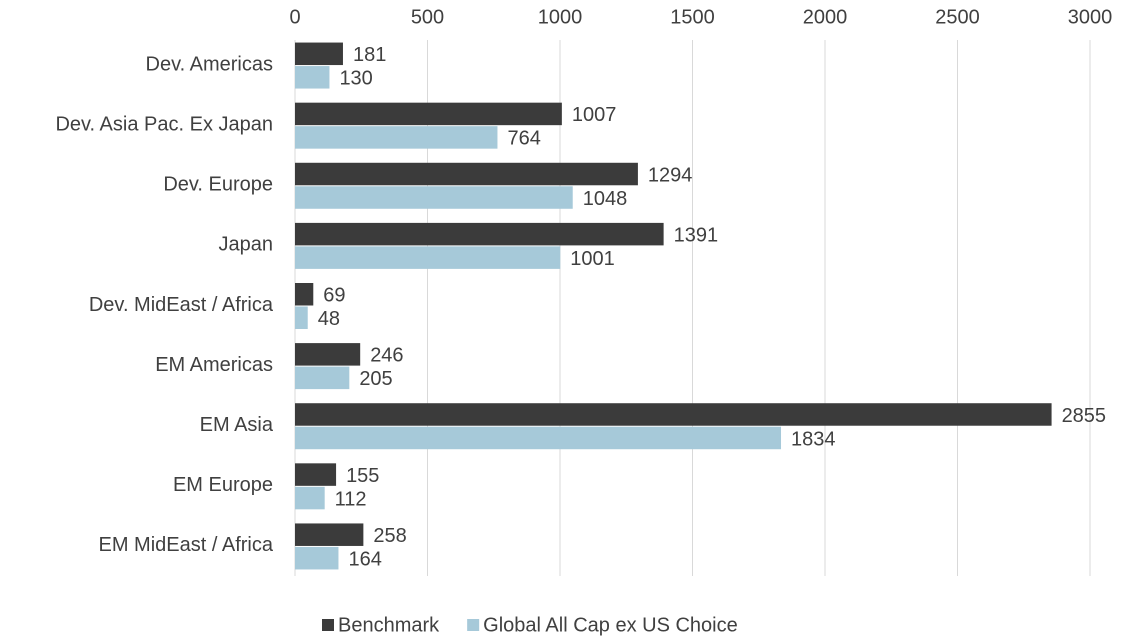 This screenshot has height=638, width=1122. Describe the element at coordinates (214, 365) in the screenshot. I see `y-tick-label: EM Americas` at that location.